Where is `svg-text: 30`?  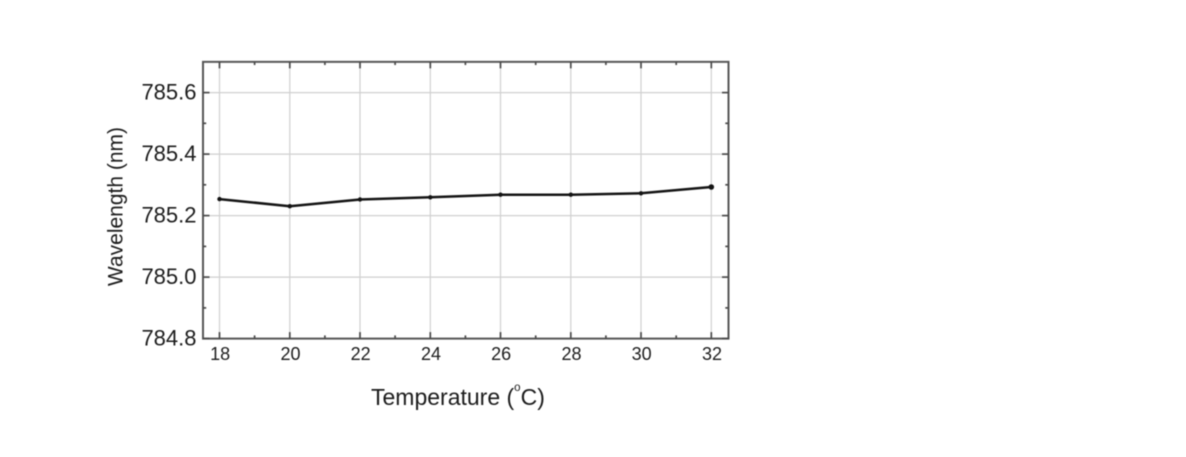
svg-text: 30 is located at coordinates (642, 354).